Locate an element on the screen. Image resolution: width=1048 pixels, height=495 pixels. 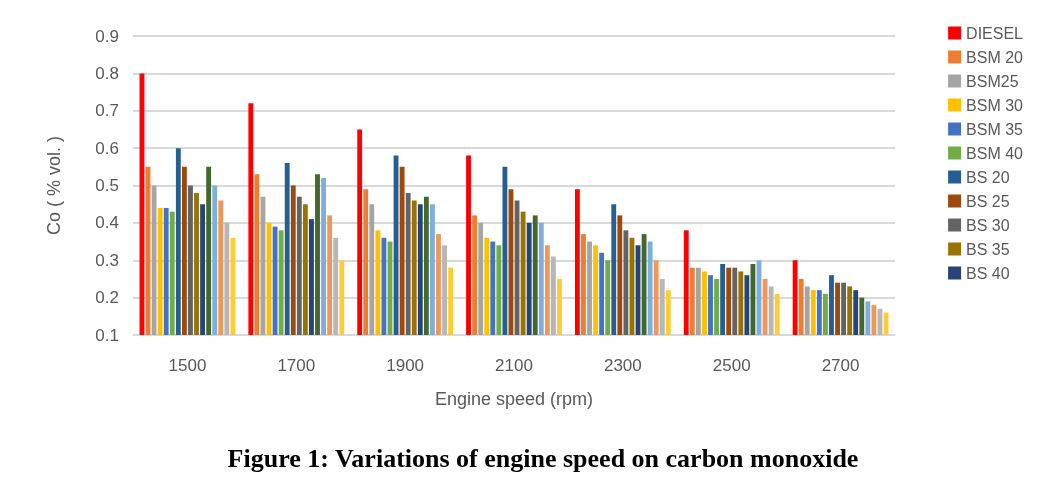
legend-label: BS 40 is located at coordinates (988, 273).